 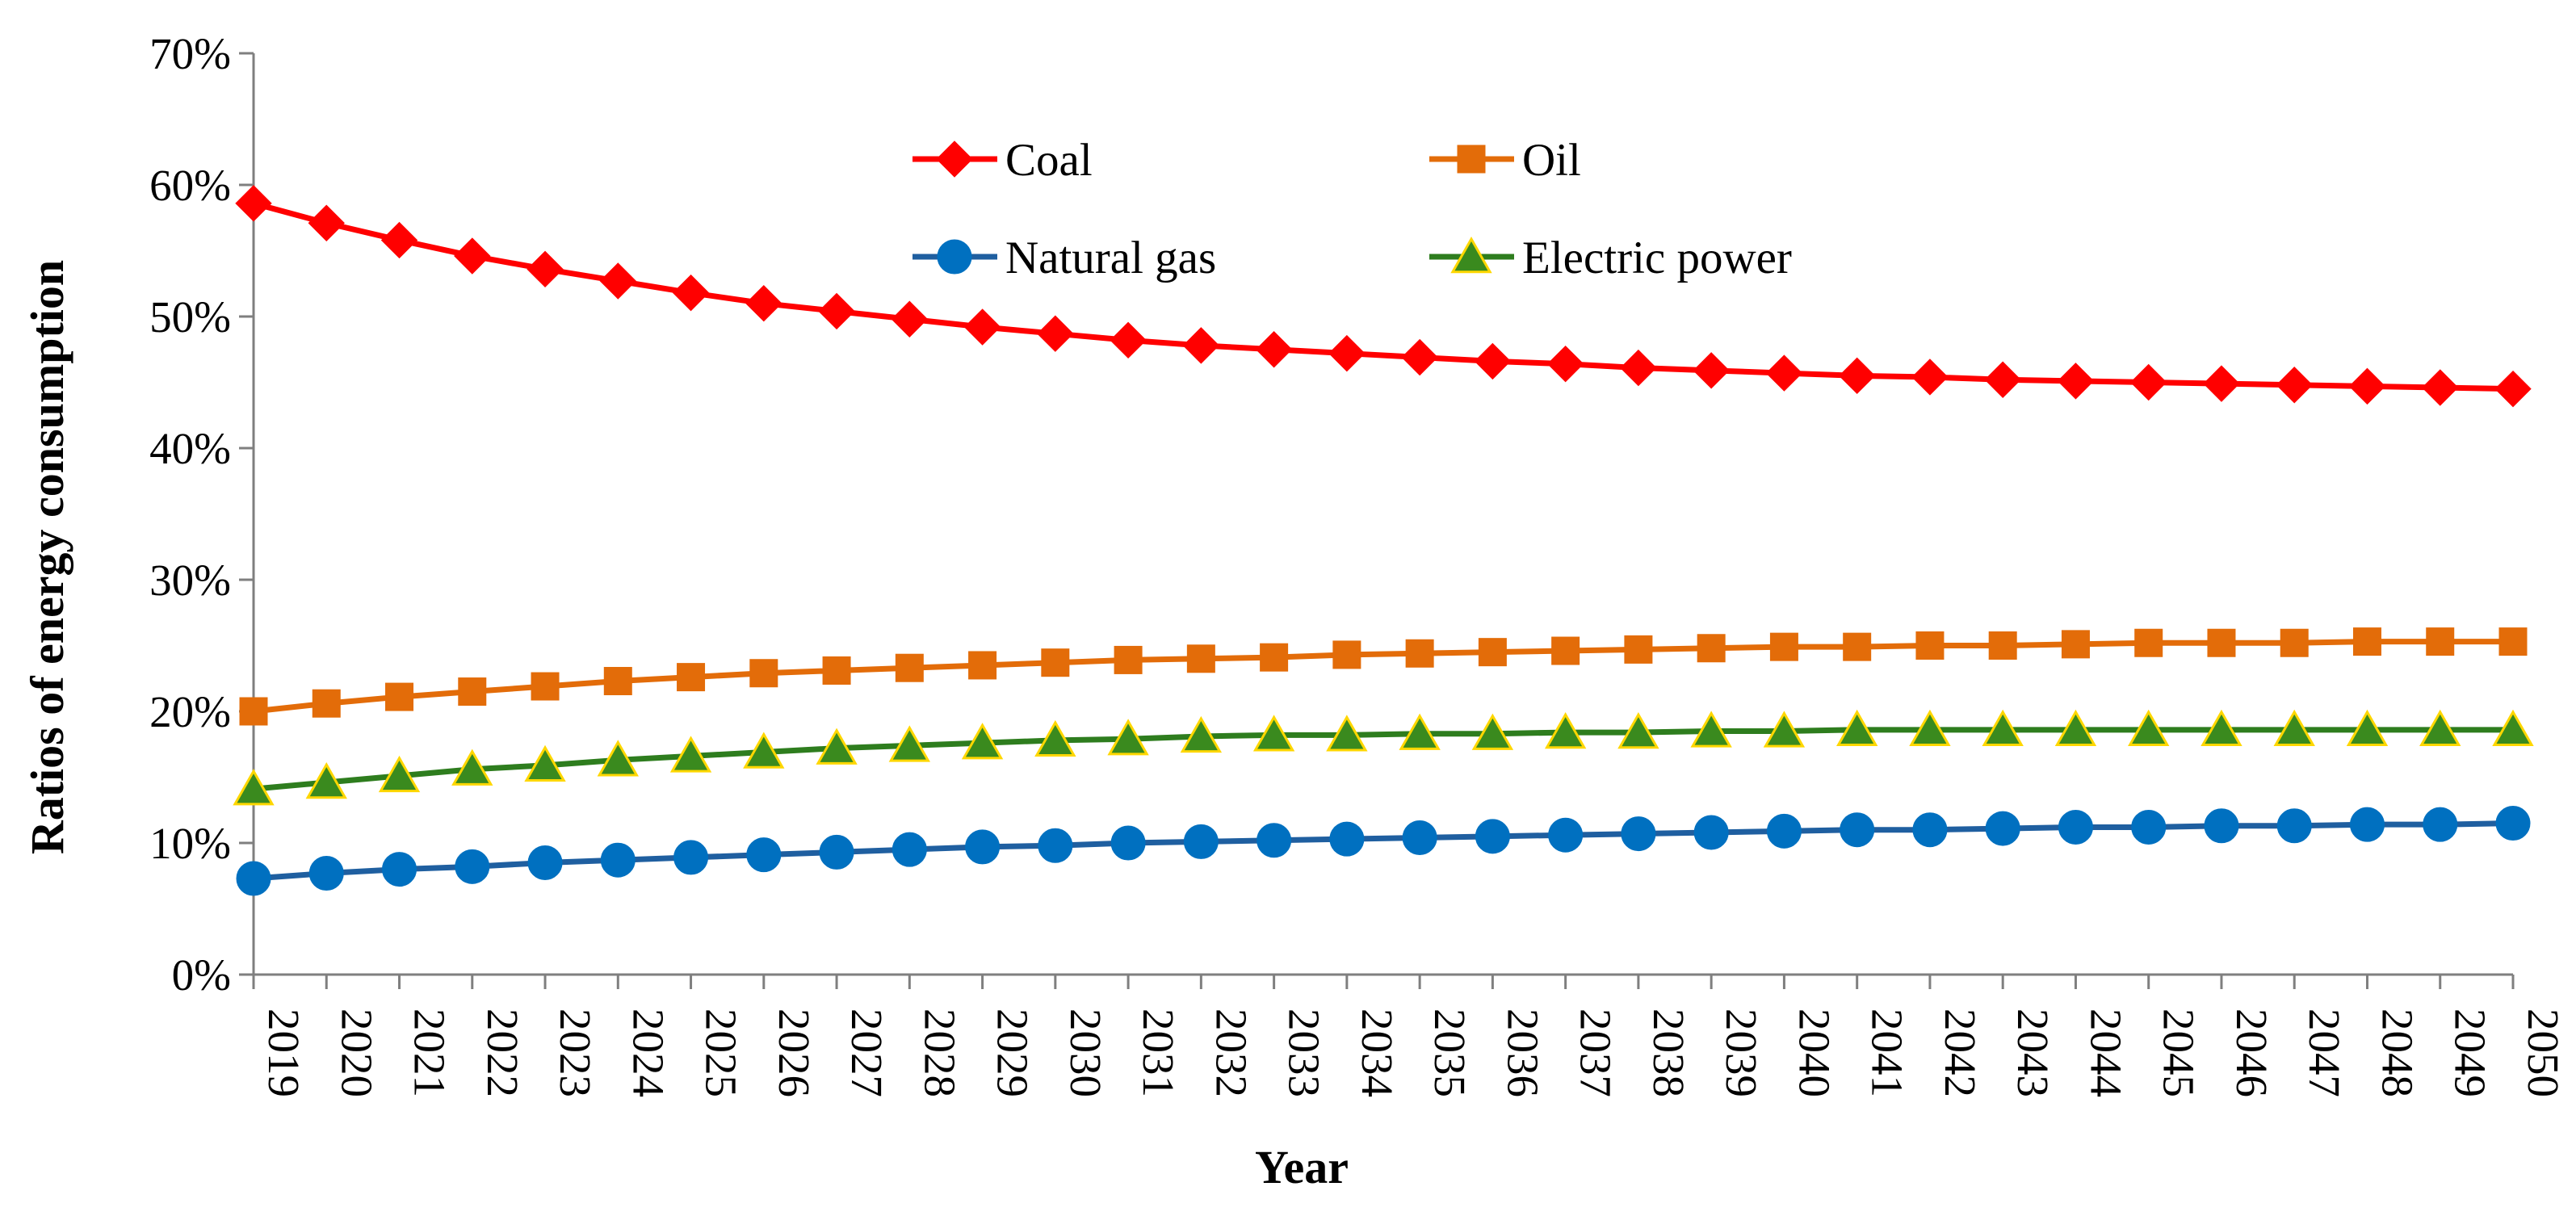 I want to click on y-tick-label: 30%, so click(x=190, y=580).